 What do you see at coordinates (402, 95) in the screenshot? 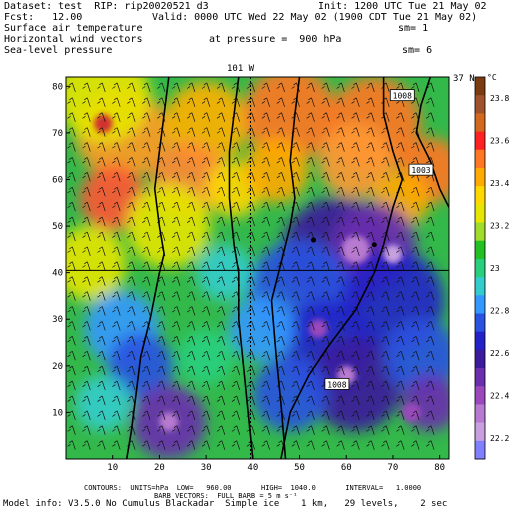
I see `contour-label-box` at bounding box center [402, 95].